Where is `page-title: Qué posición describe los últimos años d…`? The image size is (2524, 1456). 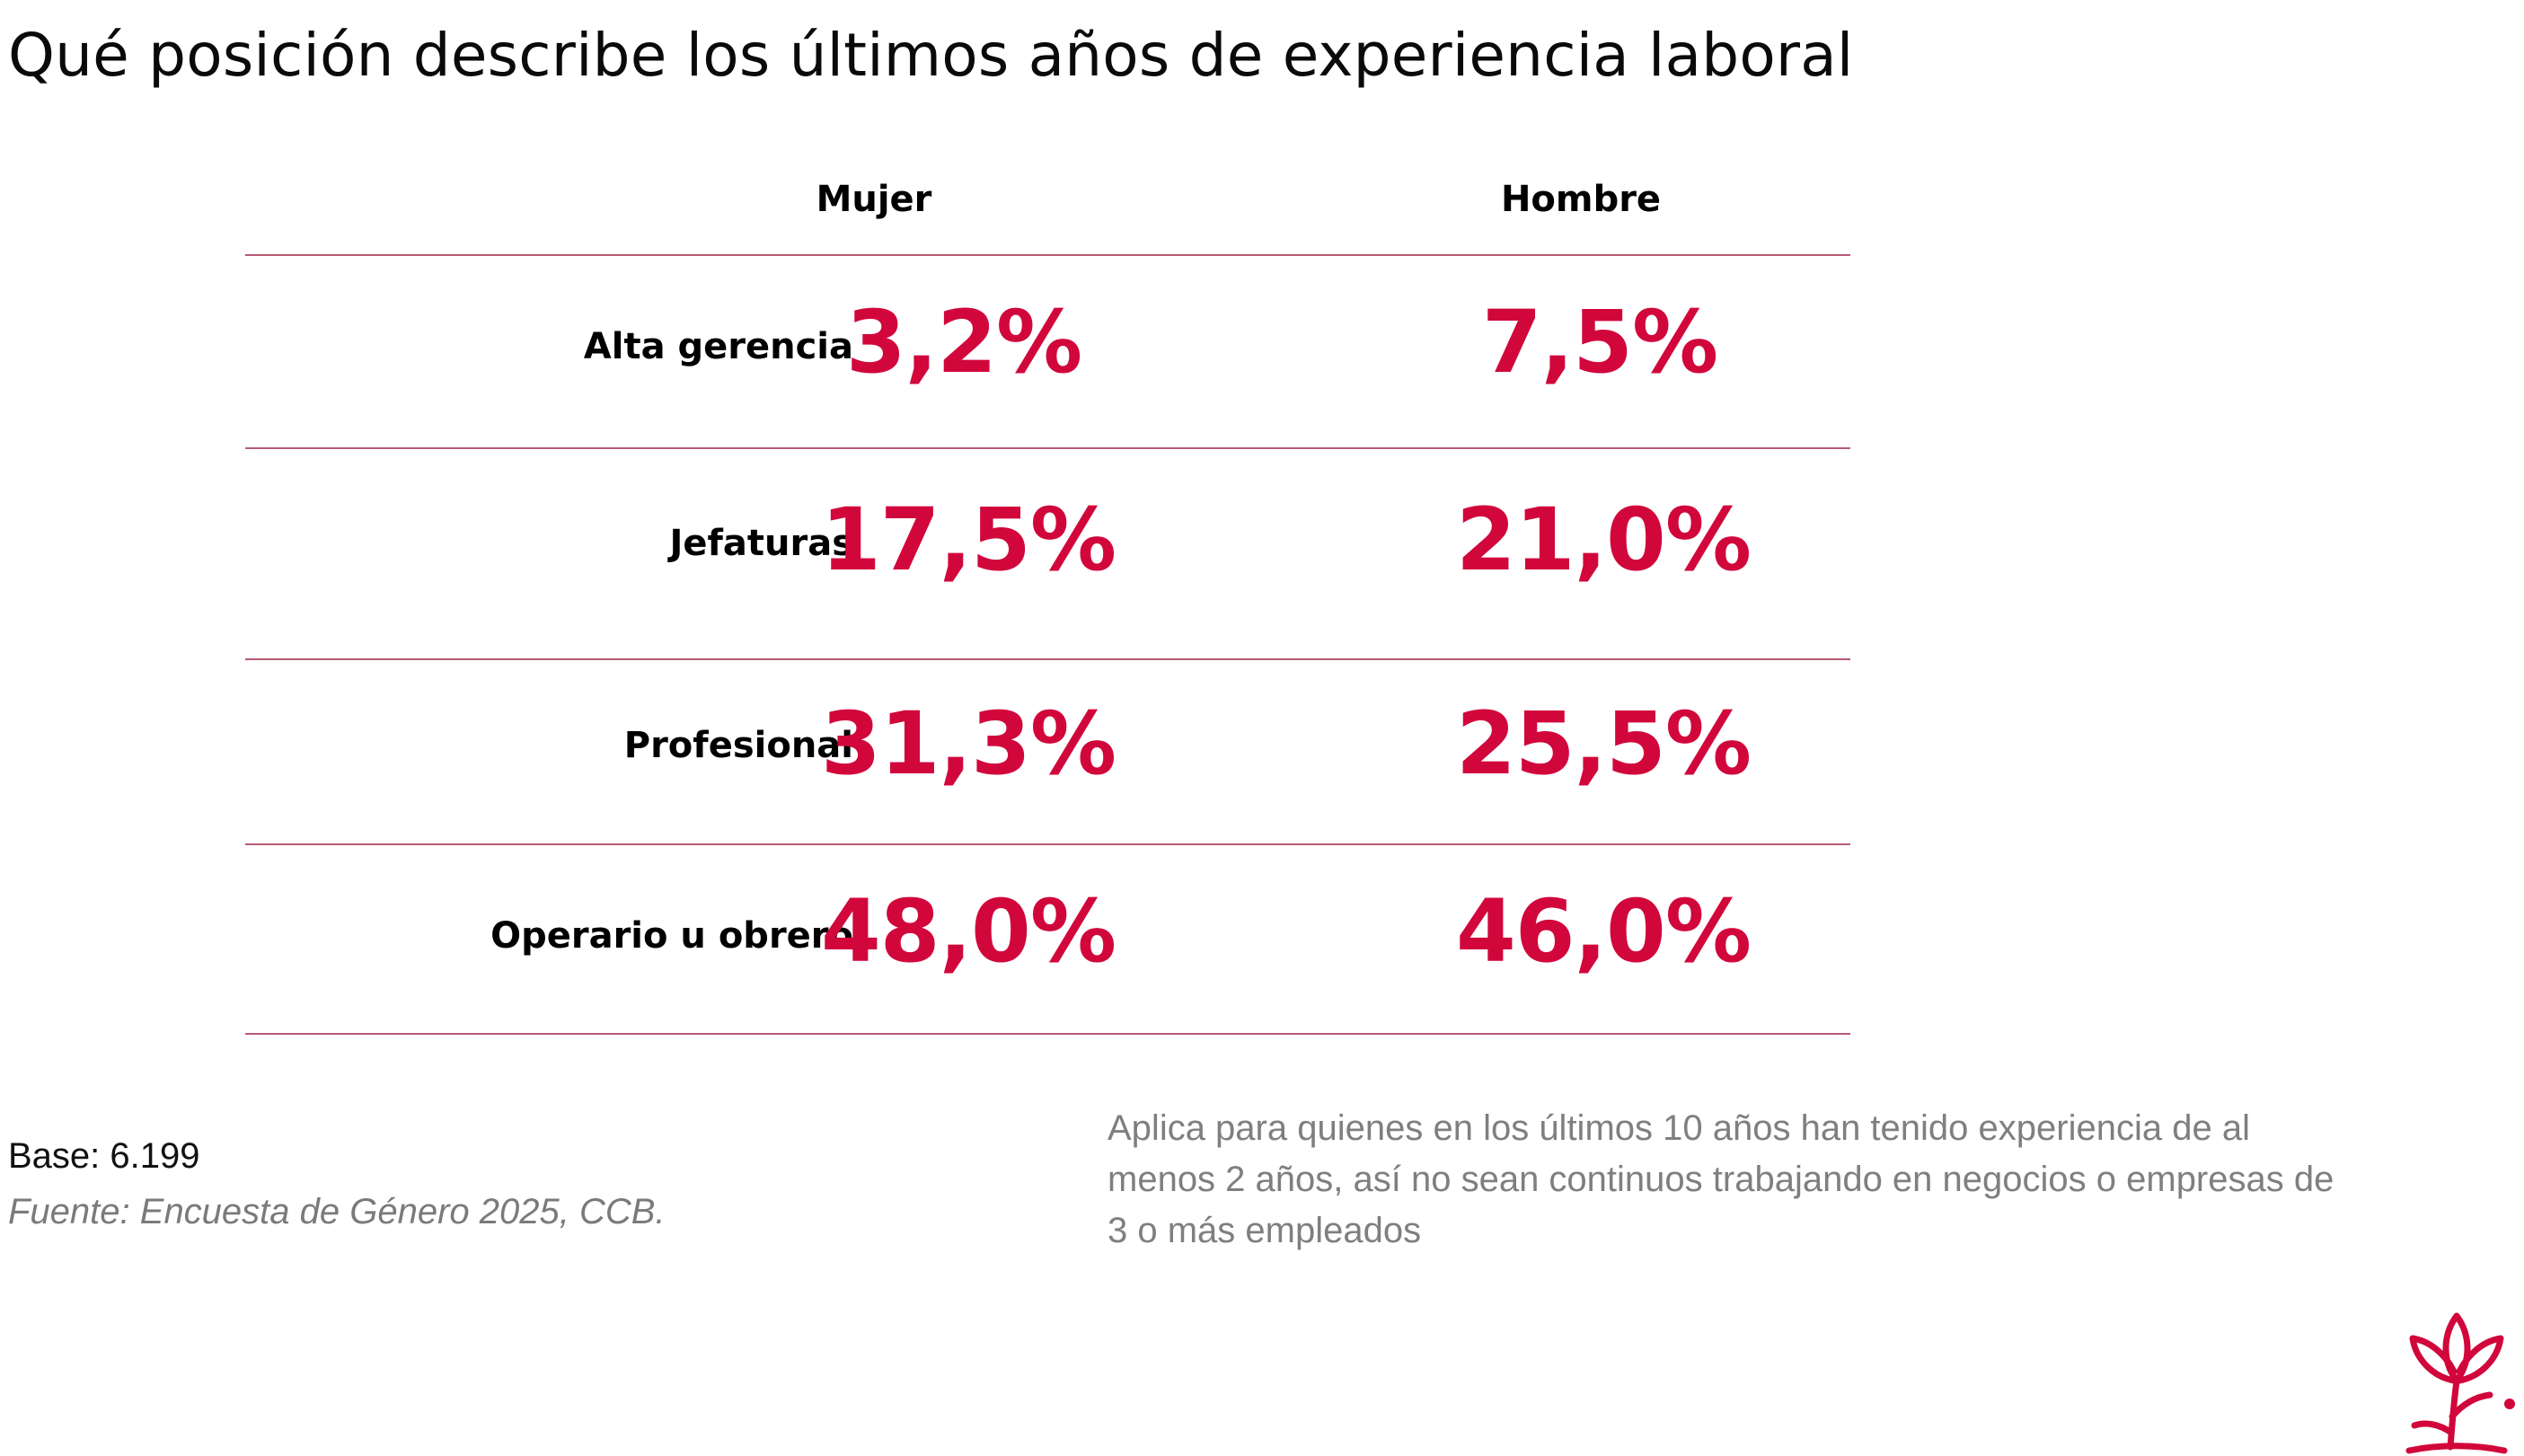 page-title: Qué posición describe los últimos años d… is located at coordinates (931, 55).